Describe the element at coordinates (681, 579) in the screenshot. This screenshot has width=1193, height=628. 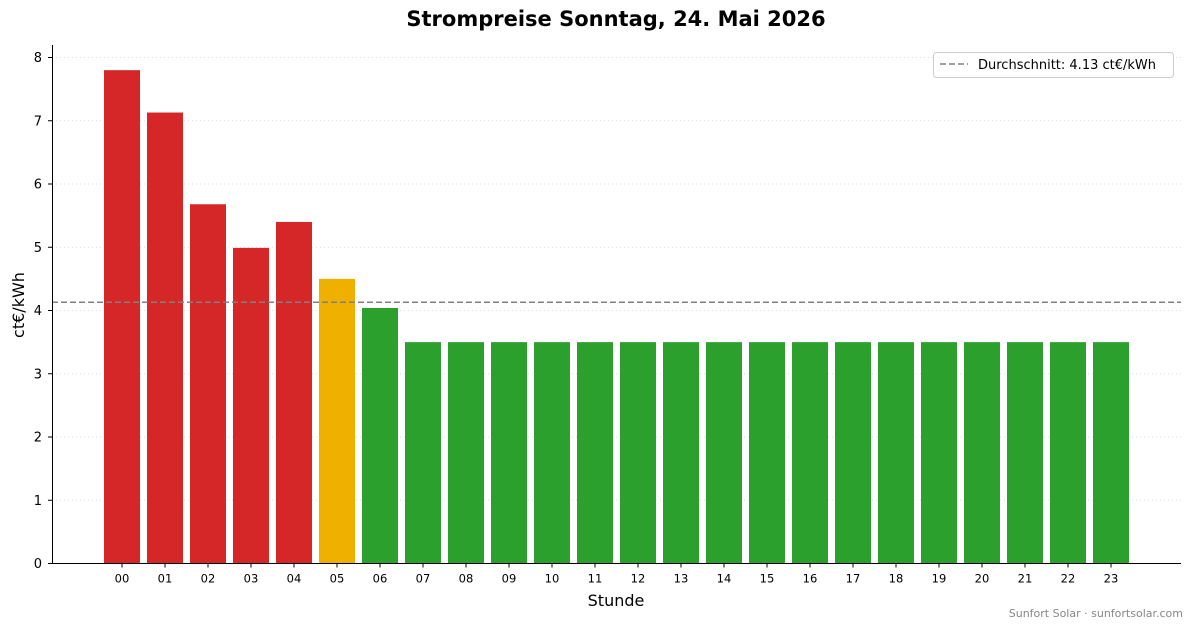
I see `x-tick-label: 13` at that location.